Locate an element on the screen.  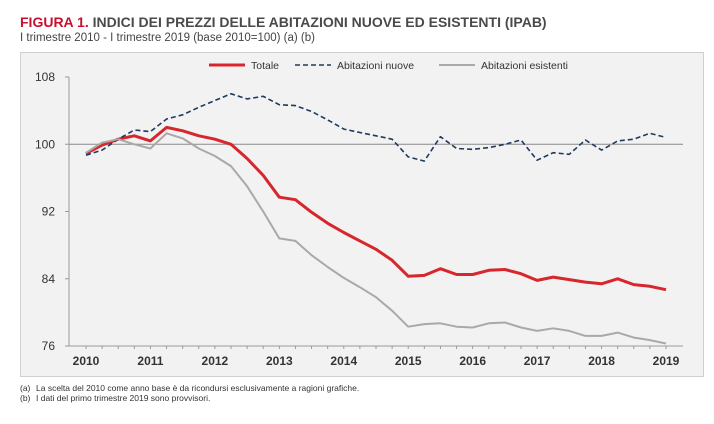
figure-label: FIGURA 1. is located at coordinates (54, 22).